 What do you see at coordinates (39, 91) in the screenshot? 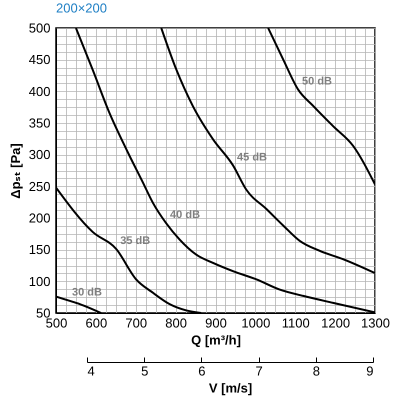
I see `y-tick-label: 400` at bounding box center [39, 91].